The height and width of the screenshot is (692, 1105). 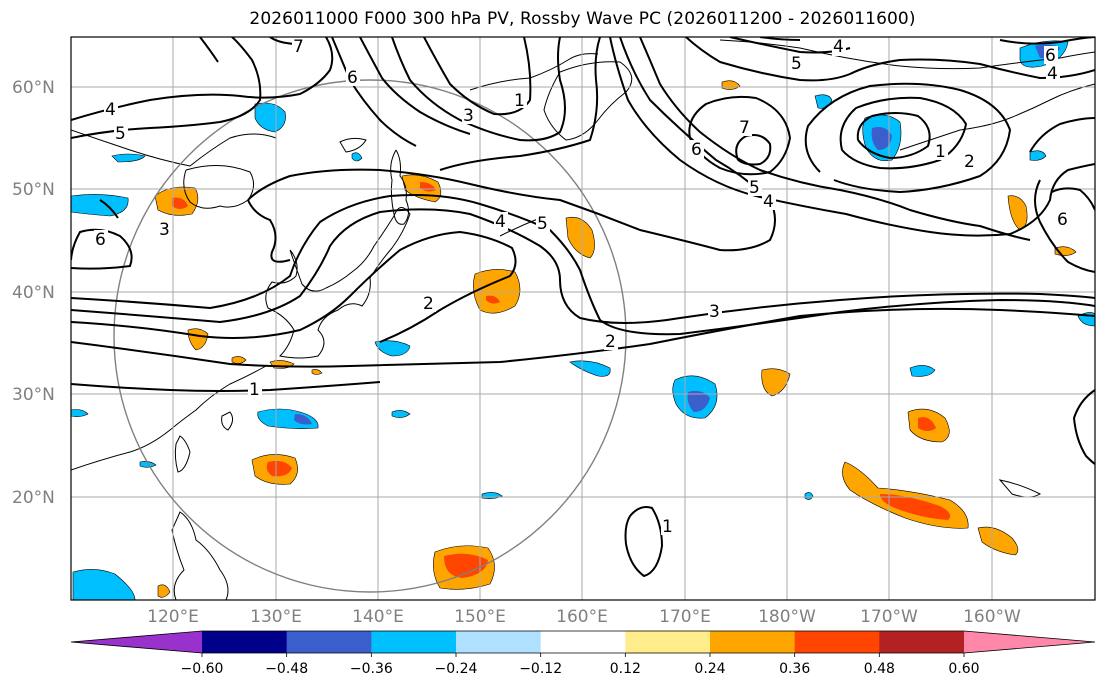 I want to click on colorbar-tick-label: −0.60, so click(x=202, y=669).